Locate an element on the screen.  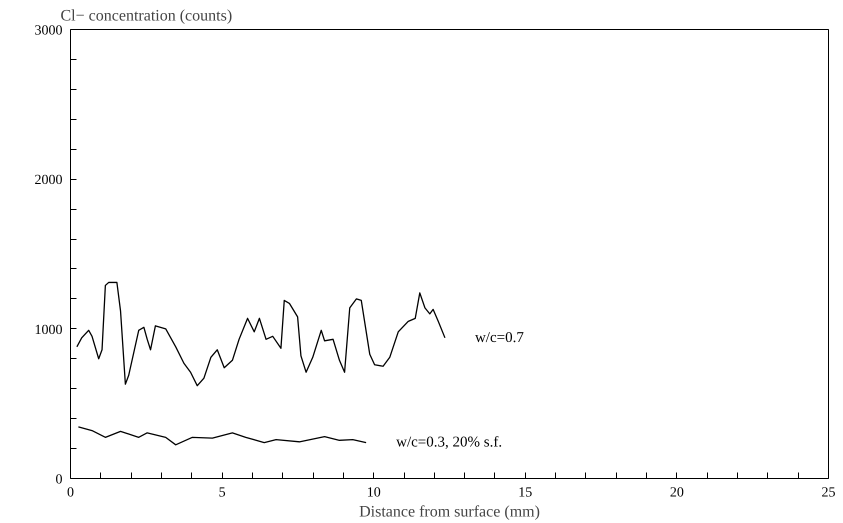
series-label: w/c=0.7 is located at coordinates (499, 338).